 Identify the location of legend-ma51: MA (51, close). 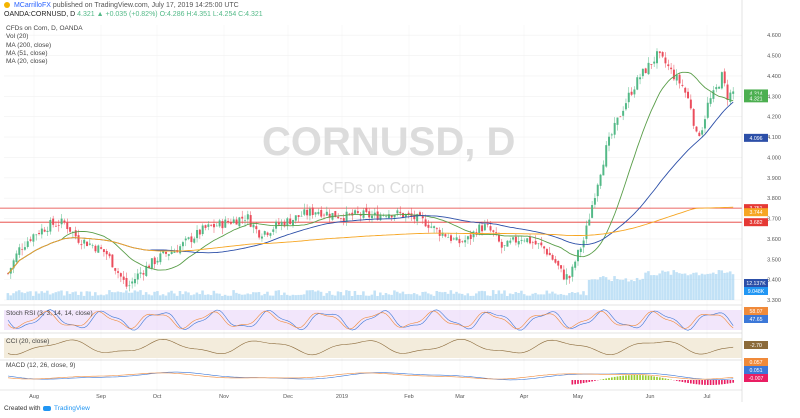
(27, 53).